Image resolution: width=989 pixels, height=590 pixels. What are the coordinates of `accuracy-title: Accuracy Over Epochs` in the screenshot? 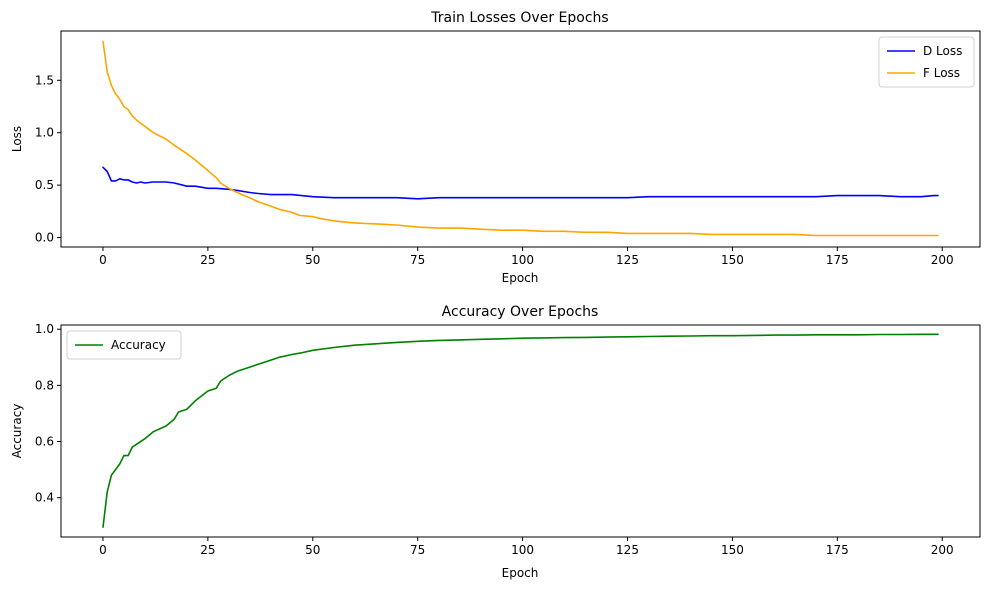 It's located at (520, 312).